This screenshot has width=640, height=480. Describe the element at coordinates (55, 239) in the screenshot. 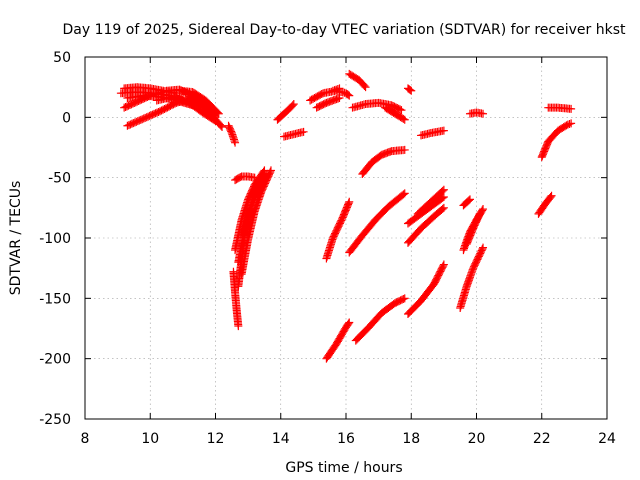

I see `y-tick-label: -100` at that location.